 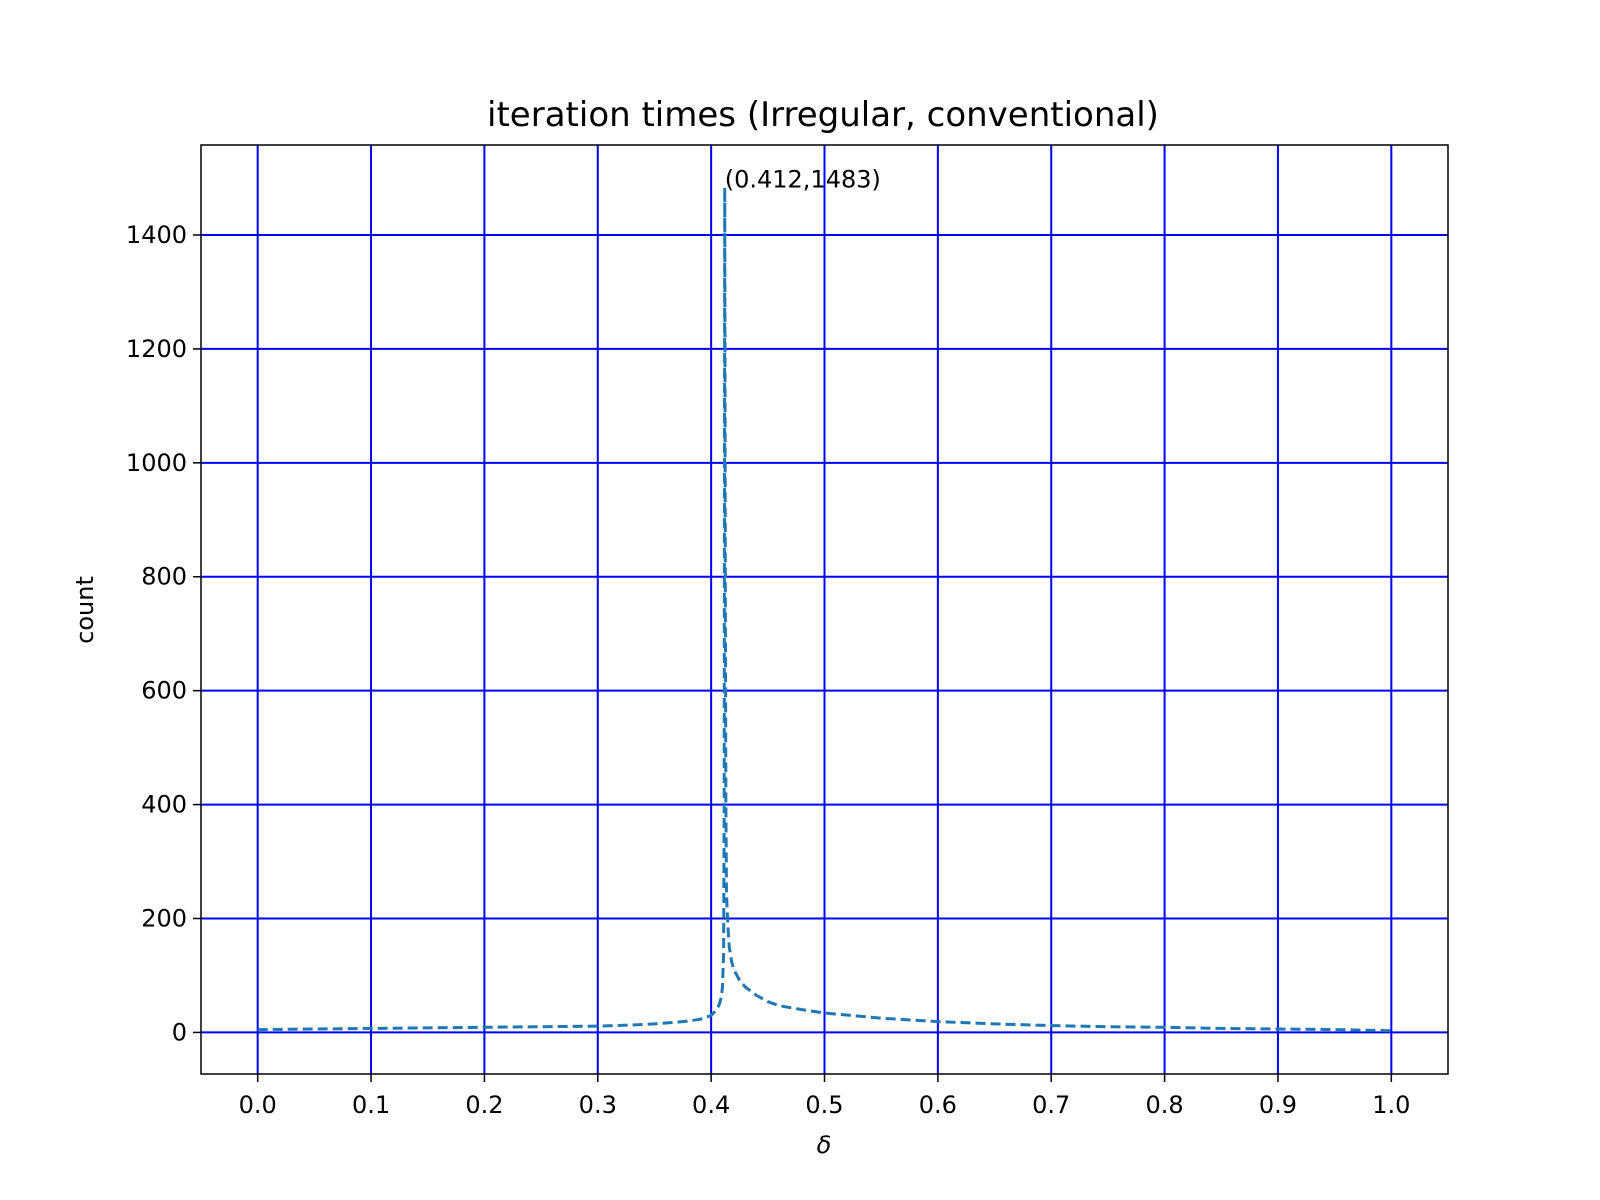 What do you see at coordinates (803, 180) in the screenshot?
I see `peak-annotation: (0.412,1483)` at bounding box center [803, 180].